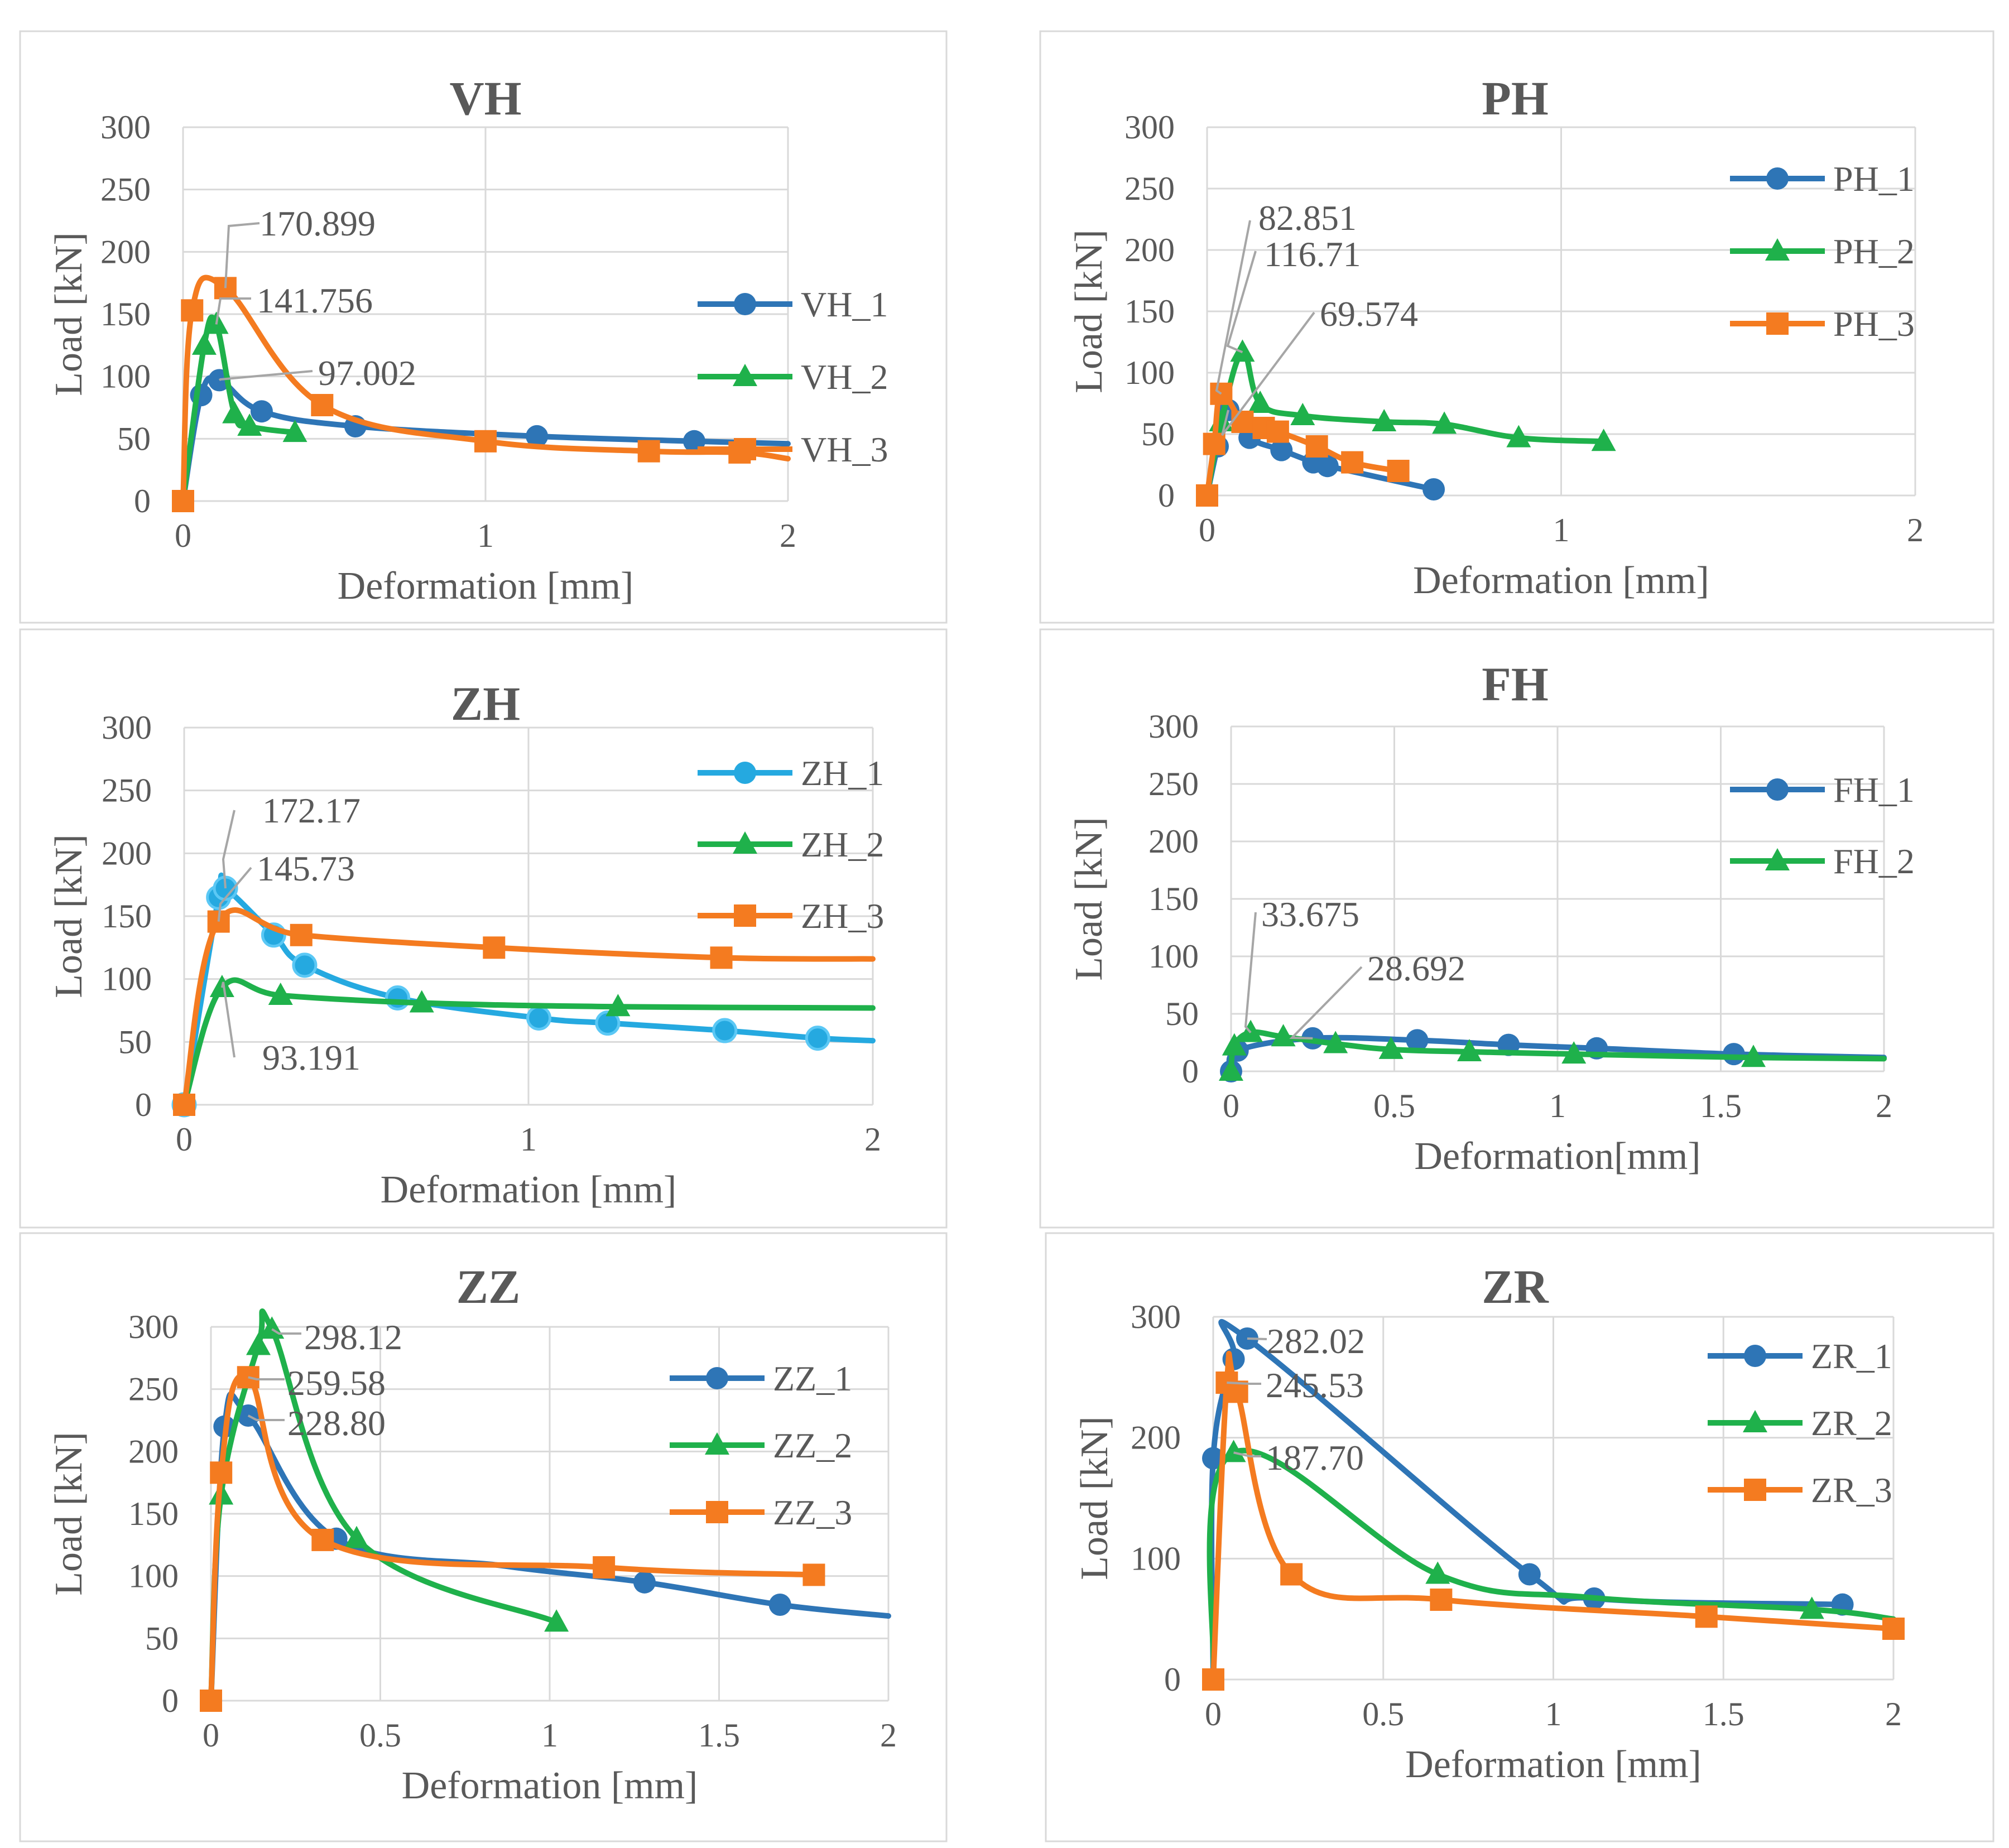 Image resolution: width=2009 pixels, height=1848 pixels. What do you see at coordinates (1515, 684) in the screenshot?
I see `chart-title: FH` at bounding box center [1515, 684].